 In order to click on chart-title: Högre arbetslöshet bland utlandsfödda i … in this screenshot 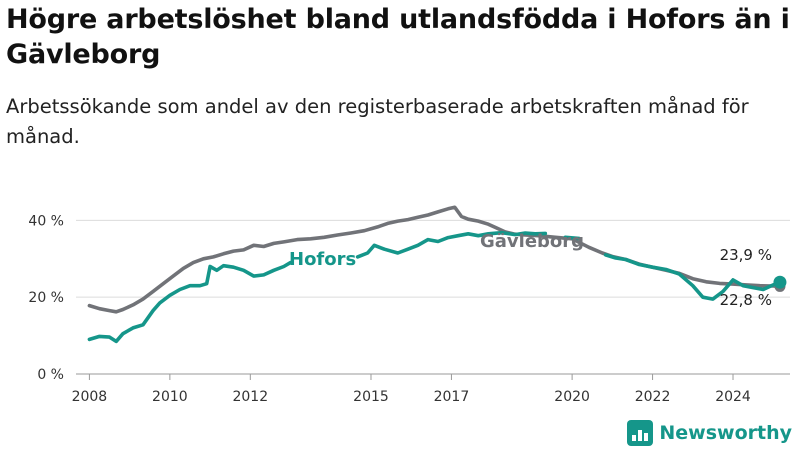, I will do `click(398, 37)`.